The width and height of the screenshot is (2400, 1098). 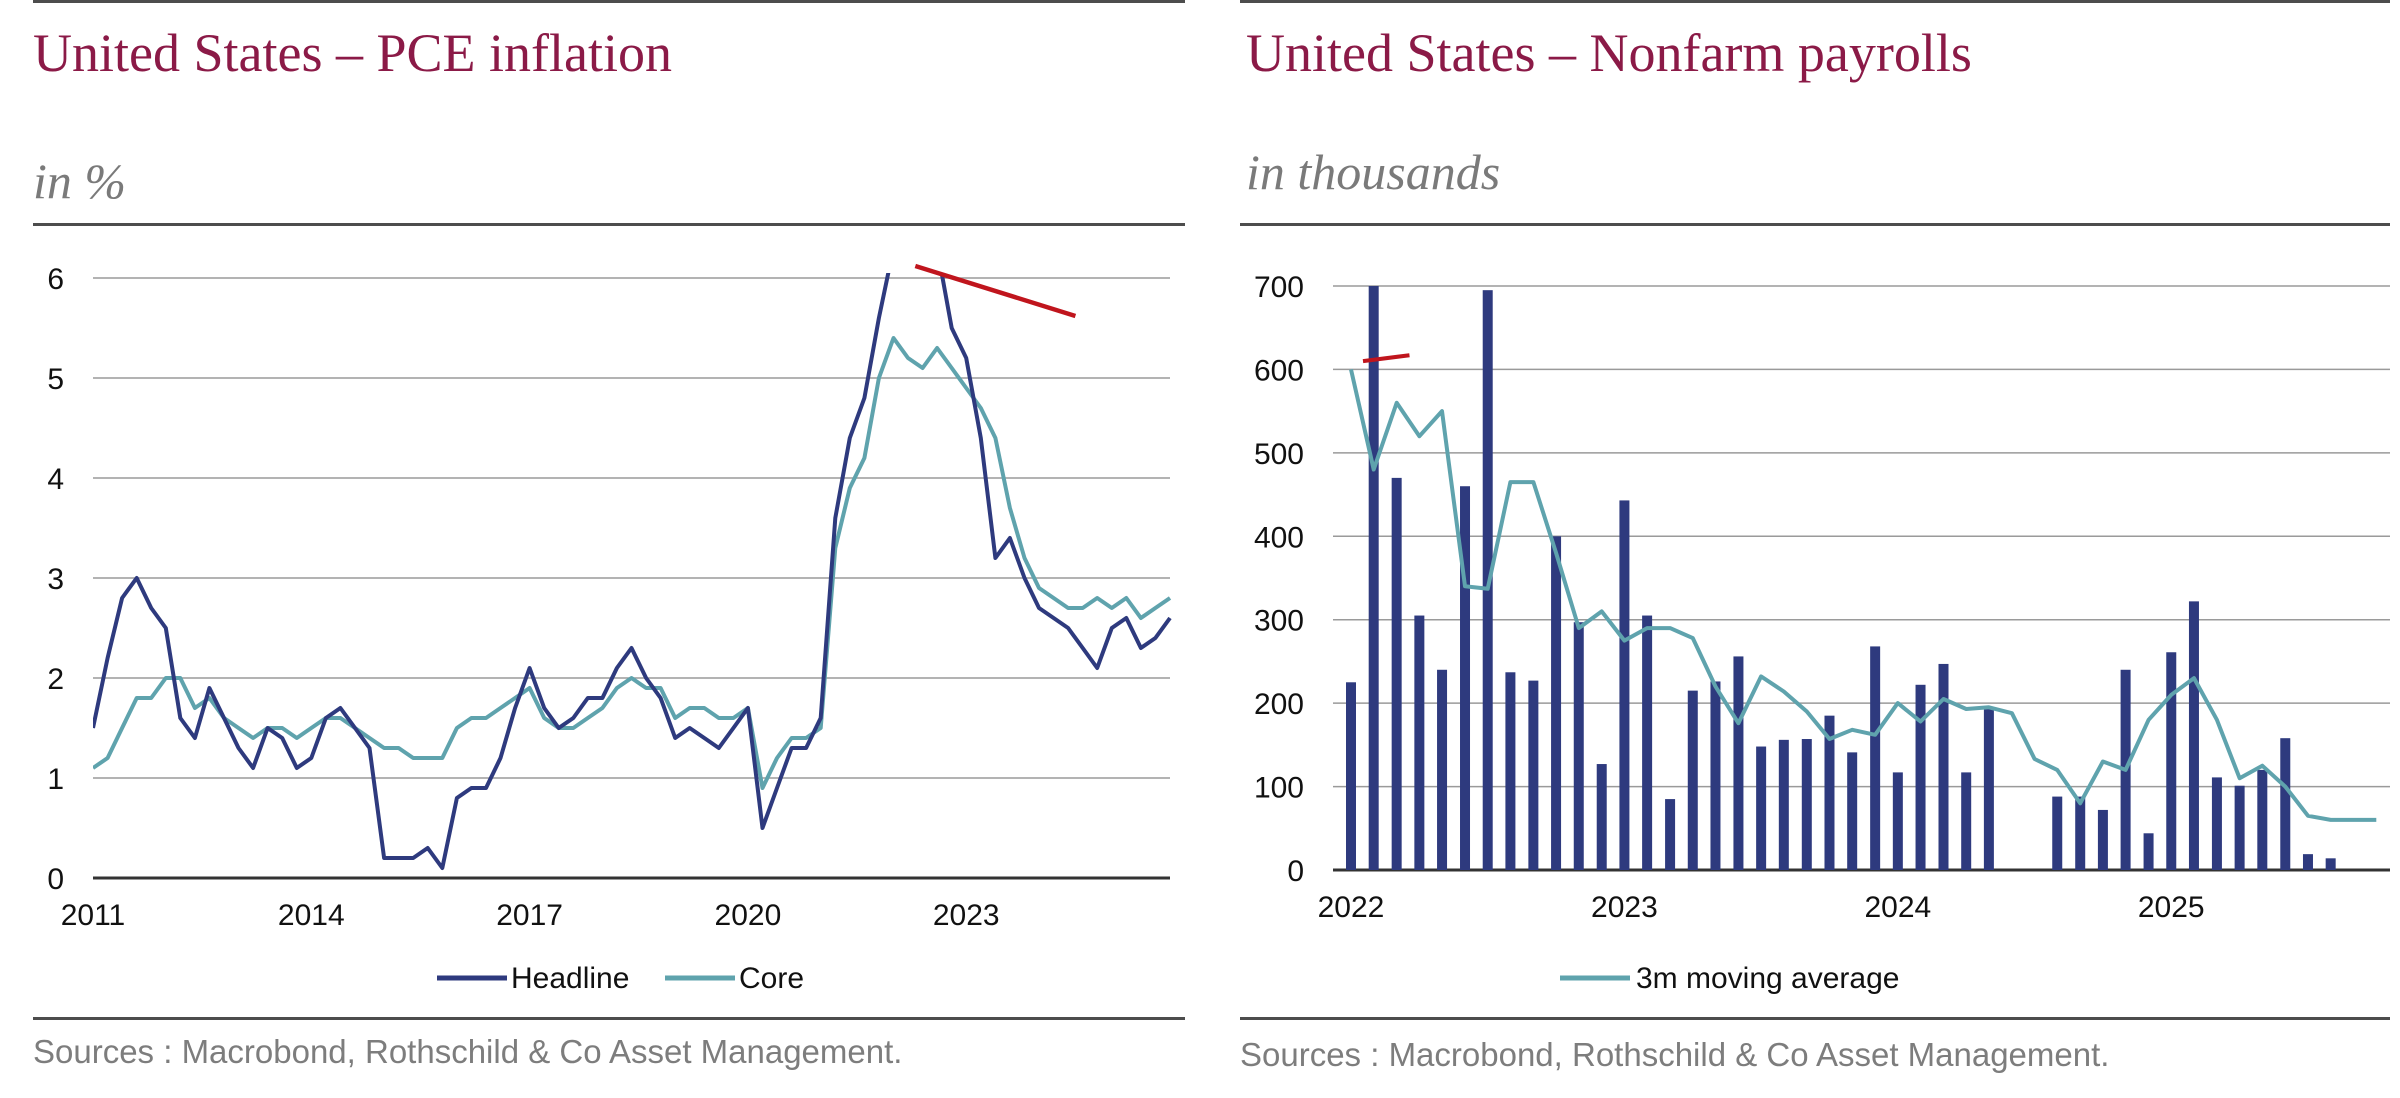 I want to click on x-axis-ticks: 2011 2014 2017 2020 2023, so click(x=530, y=915).